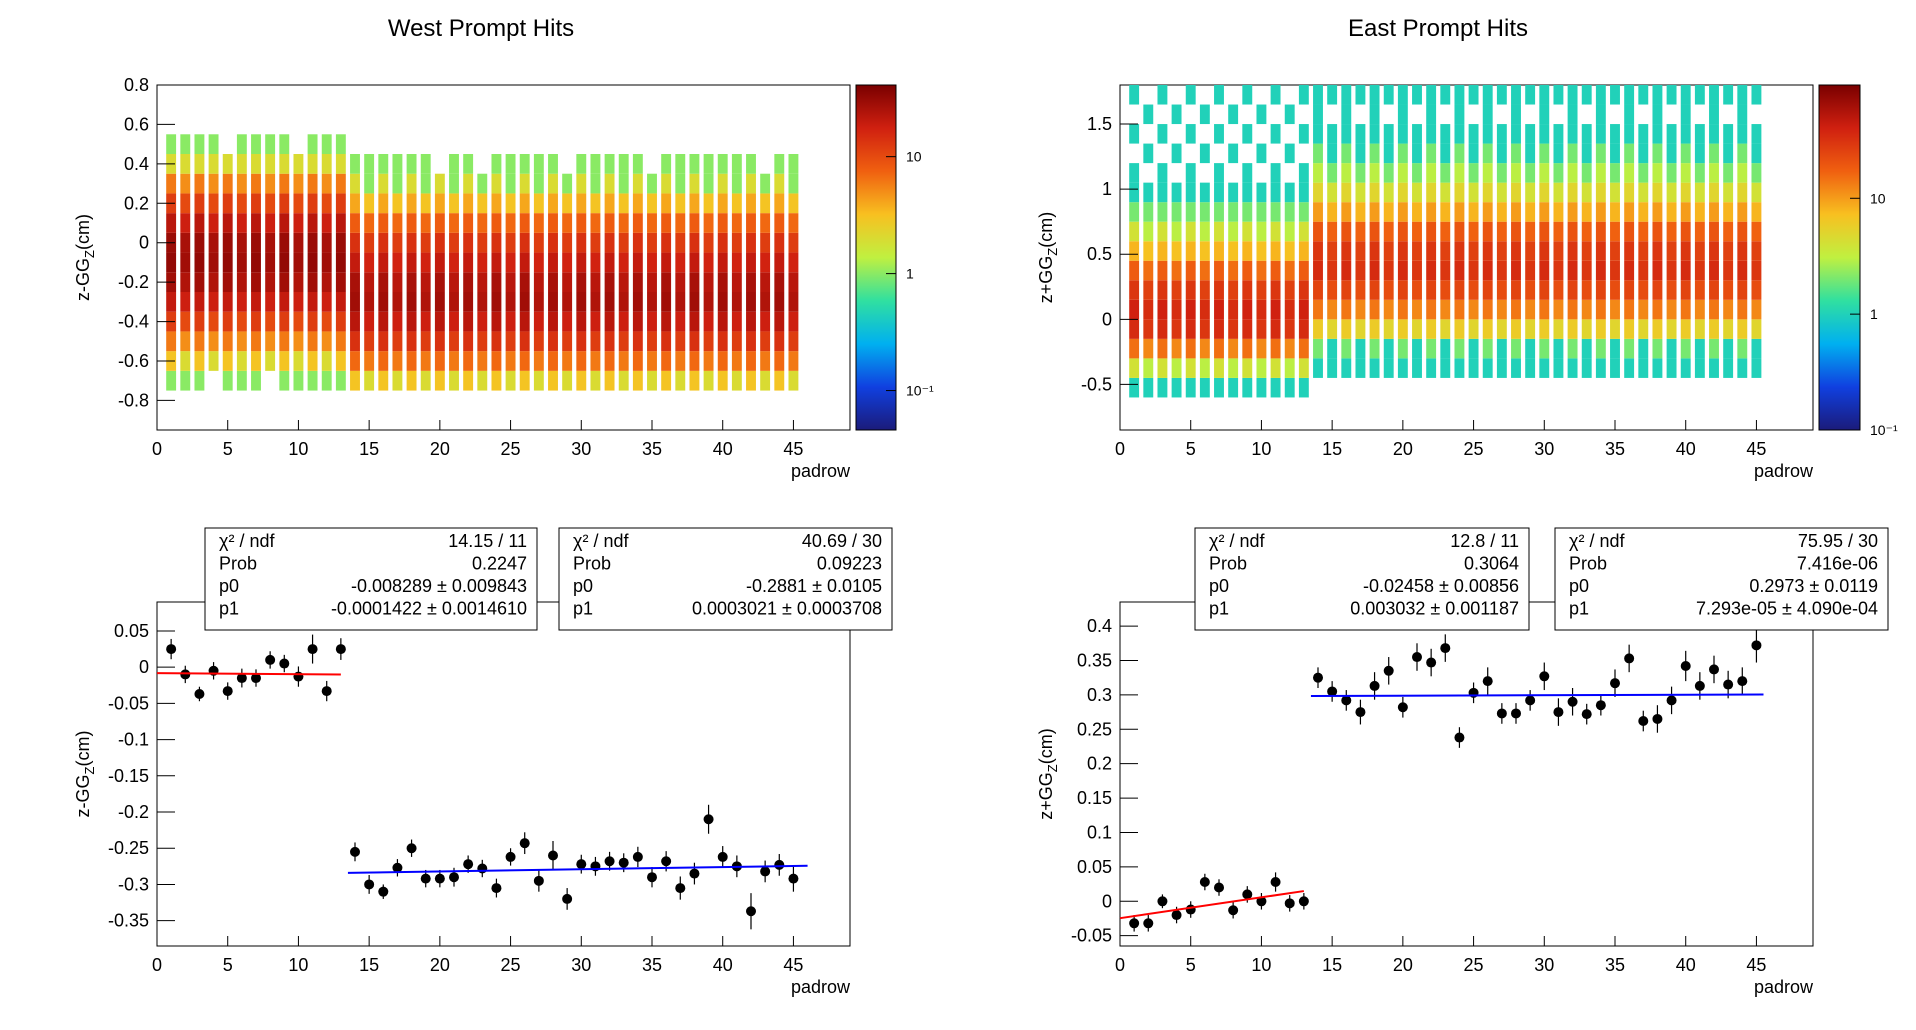  What do you see at coordinates (842, 541) in the screenshot?
I see `stats-value: 40.69 / 30` at bounding box center [842, 541].